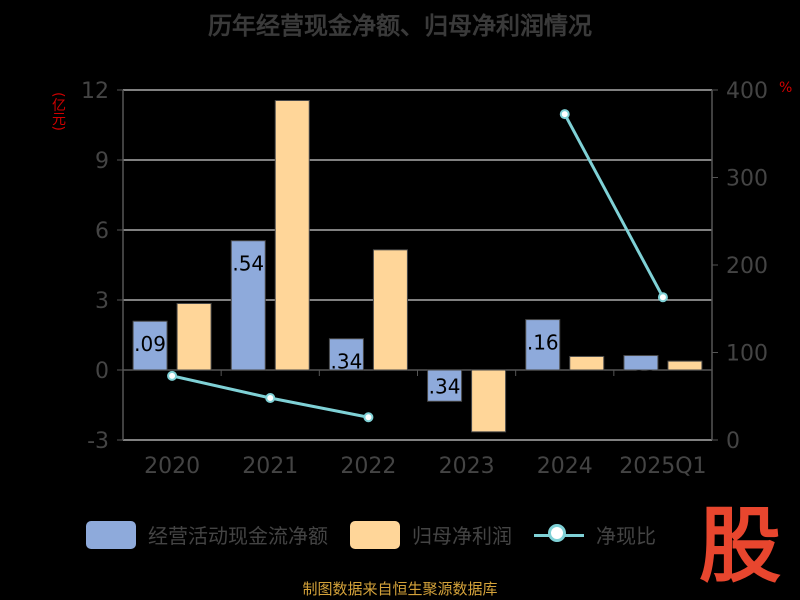 This screenshot has width=800, height=600. Describe the element at coordinates (565, 466) in the screenshot. I see `x-tick-label: 2024` at that location.